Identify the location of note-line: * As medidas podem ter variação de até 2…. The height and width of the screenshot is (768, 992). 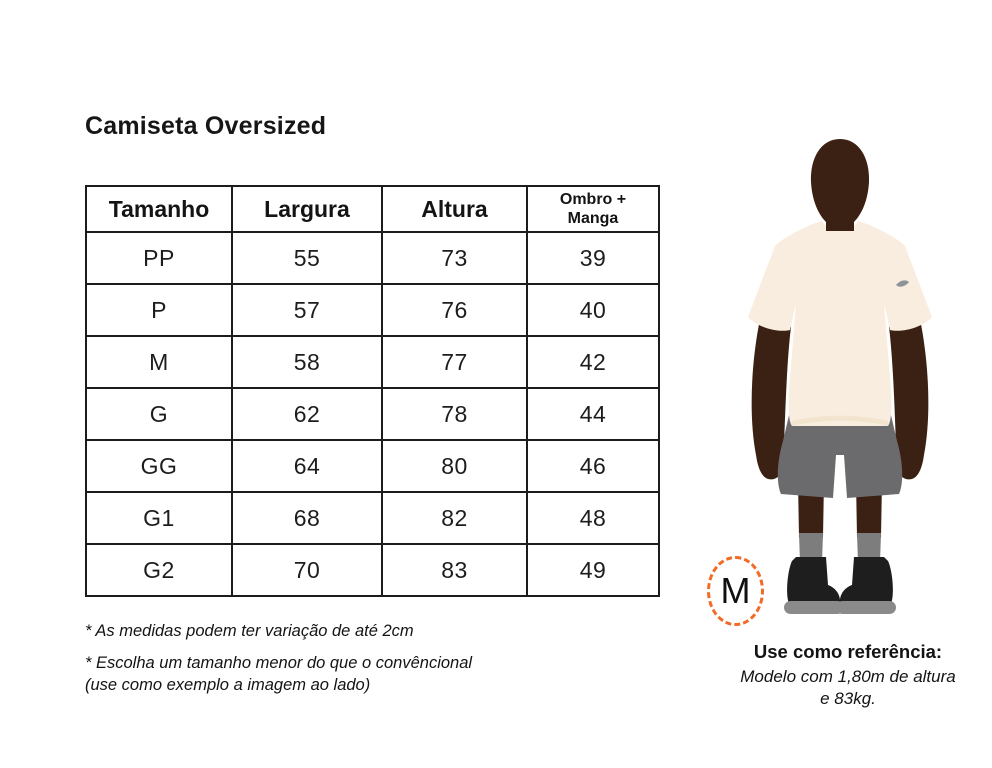
(249, 631).